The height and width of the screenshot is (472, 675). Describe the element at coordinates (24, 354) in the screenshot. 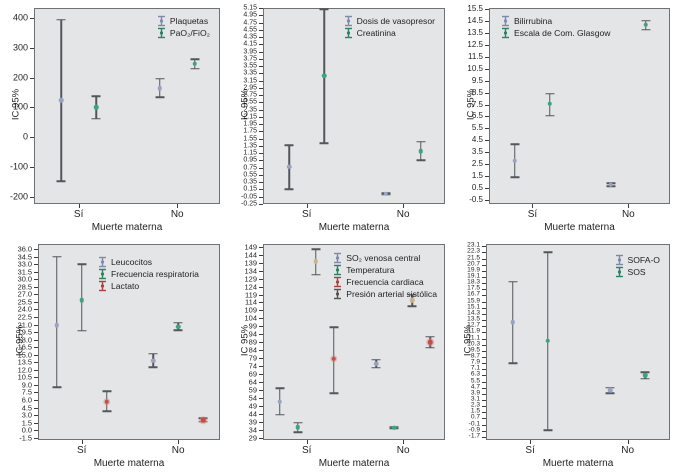

I see `y-tick-label: 15.0` at that location.